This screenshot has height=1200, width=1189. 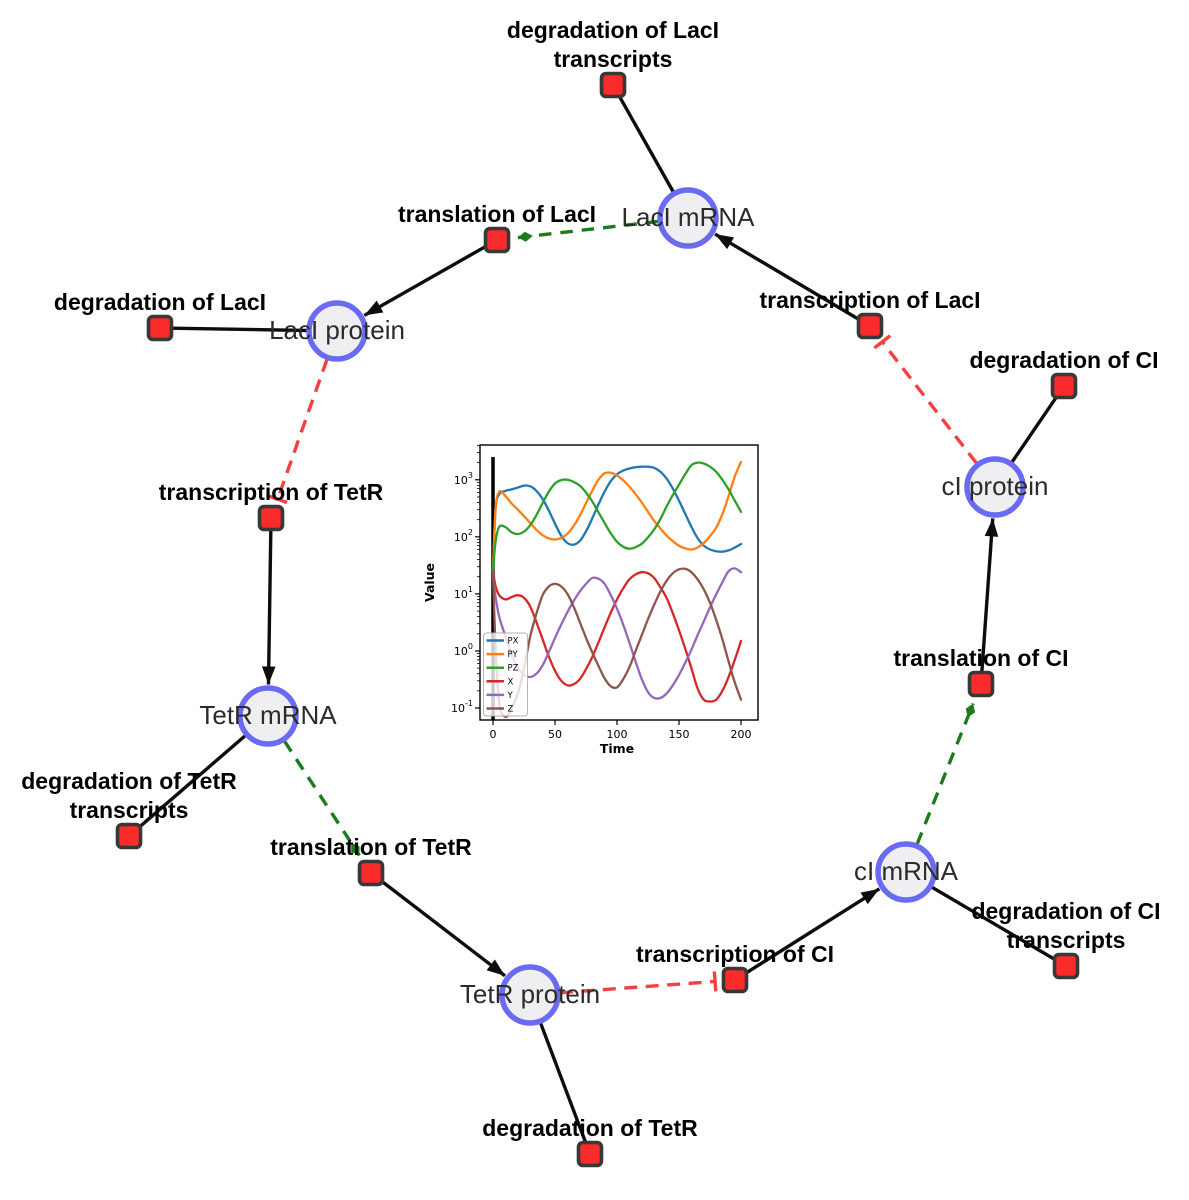 I want to click on reaction-label-degradation-of-ci-transcripts: transcripts, so click(x=1066, y=940).